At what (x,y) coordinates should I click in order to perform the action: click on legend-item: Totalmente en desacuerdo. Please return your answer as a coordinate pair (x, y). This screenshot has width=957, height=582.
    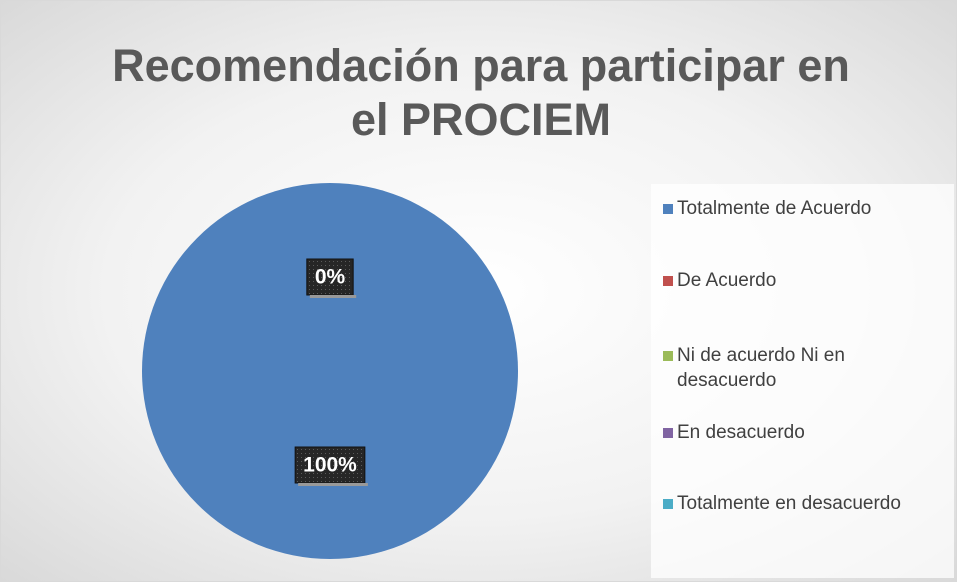
    Looking at the image, I should click on (805, 503).